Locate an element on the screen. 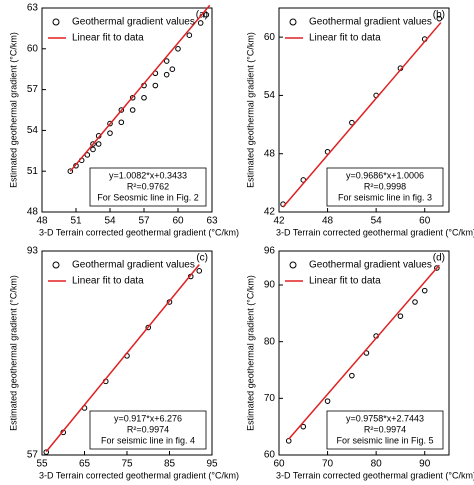 The width and height of the screenshot is (474, 485). x-tick-label: 57 is located at coordinates (144, 221).